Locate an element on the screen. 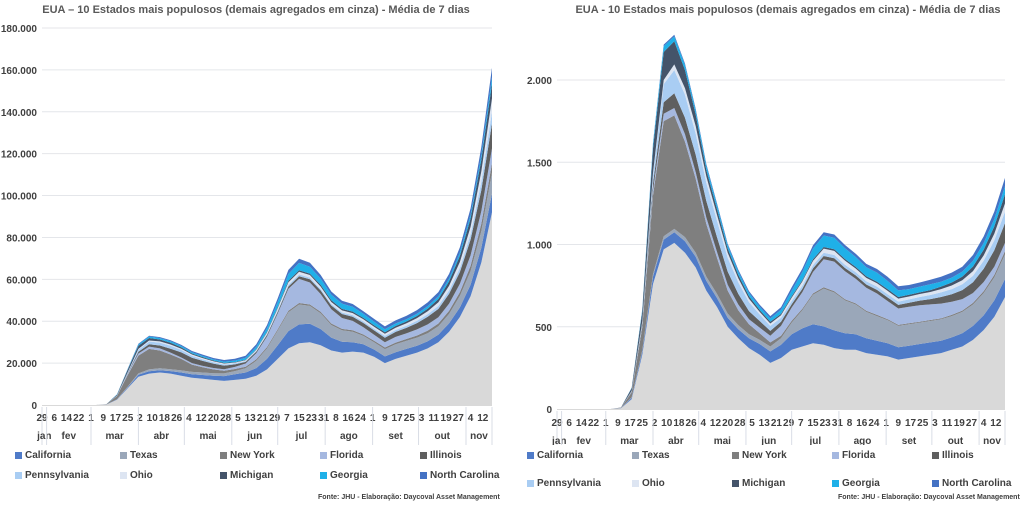 Image resolution: width=1024 pixels, height=506 pixels. x-day-label: 13 is located at coordinates (765, 423).